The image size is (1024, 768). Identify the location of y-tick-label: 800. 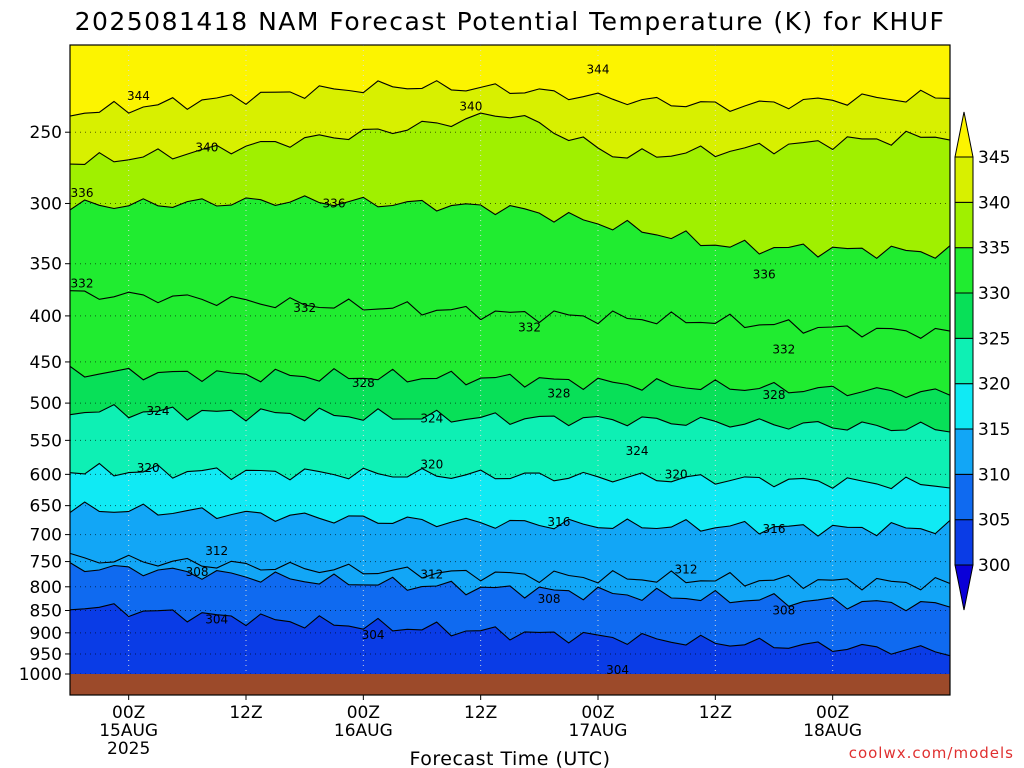
(46, 588).